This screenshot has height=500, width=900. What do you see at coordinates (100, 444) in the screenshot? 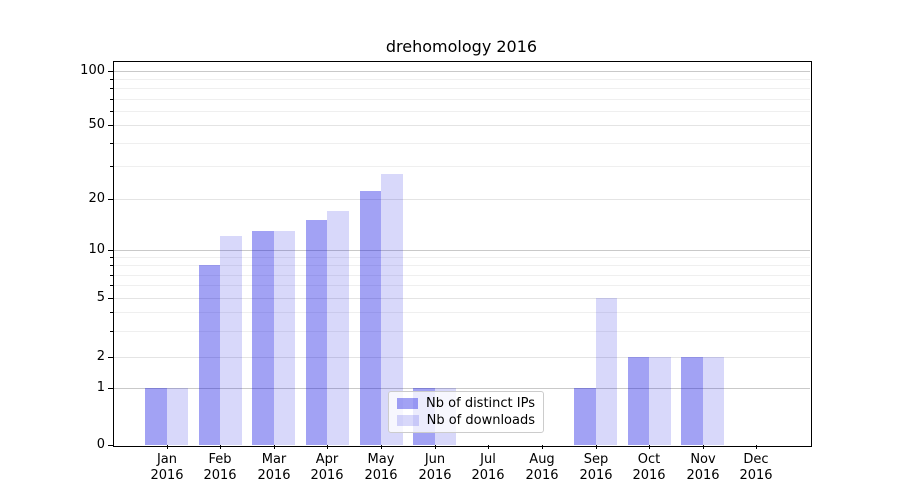
I see `y-axis-tick-label: 0` at bounding box center [100, 444].